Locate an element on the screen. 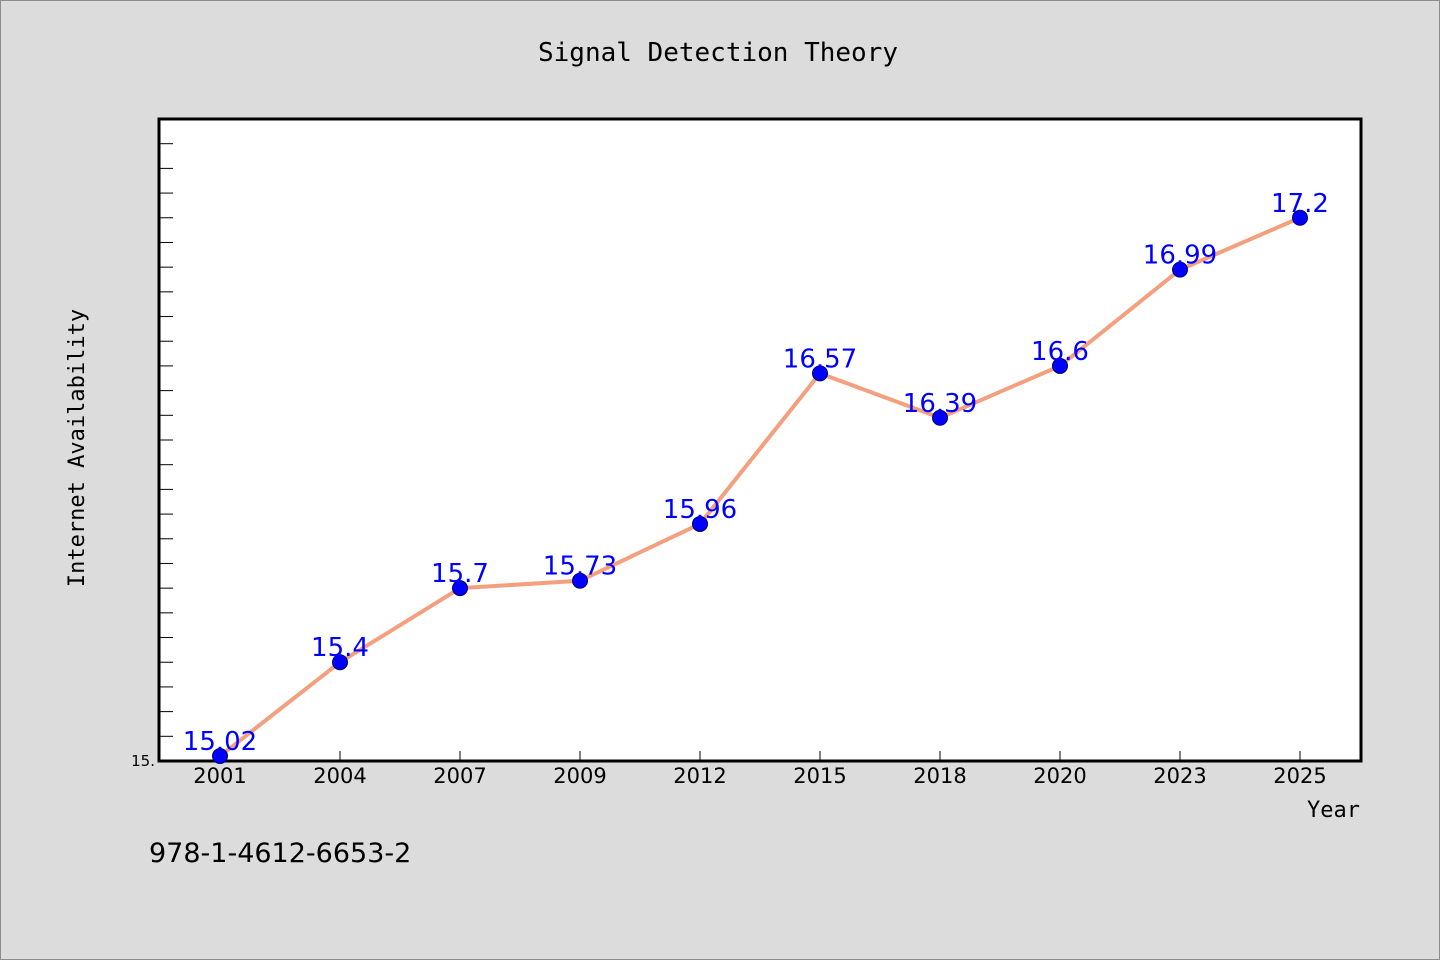  x-tick-label: 2009 is located at coordinates (579, 776).